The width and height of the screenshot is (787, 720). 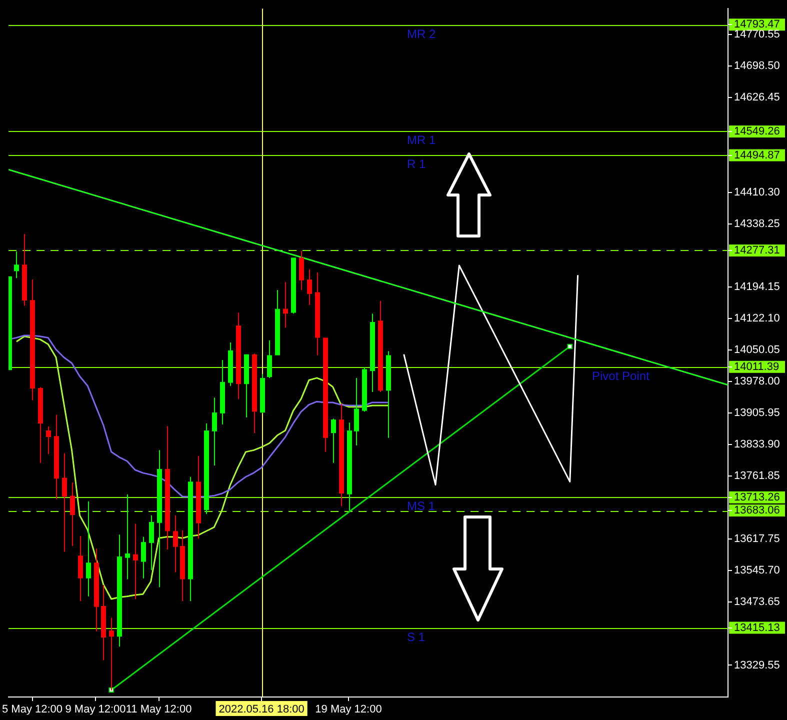 What do you see at coordinates (757, 318) in the screenshot?
I see `y-tick-label: 14122.10` at bounding box center [757, 318].